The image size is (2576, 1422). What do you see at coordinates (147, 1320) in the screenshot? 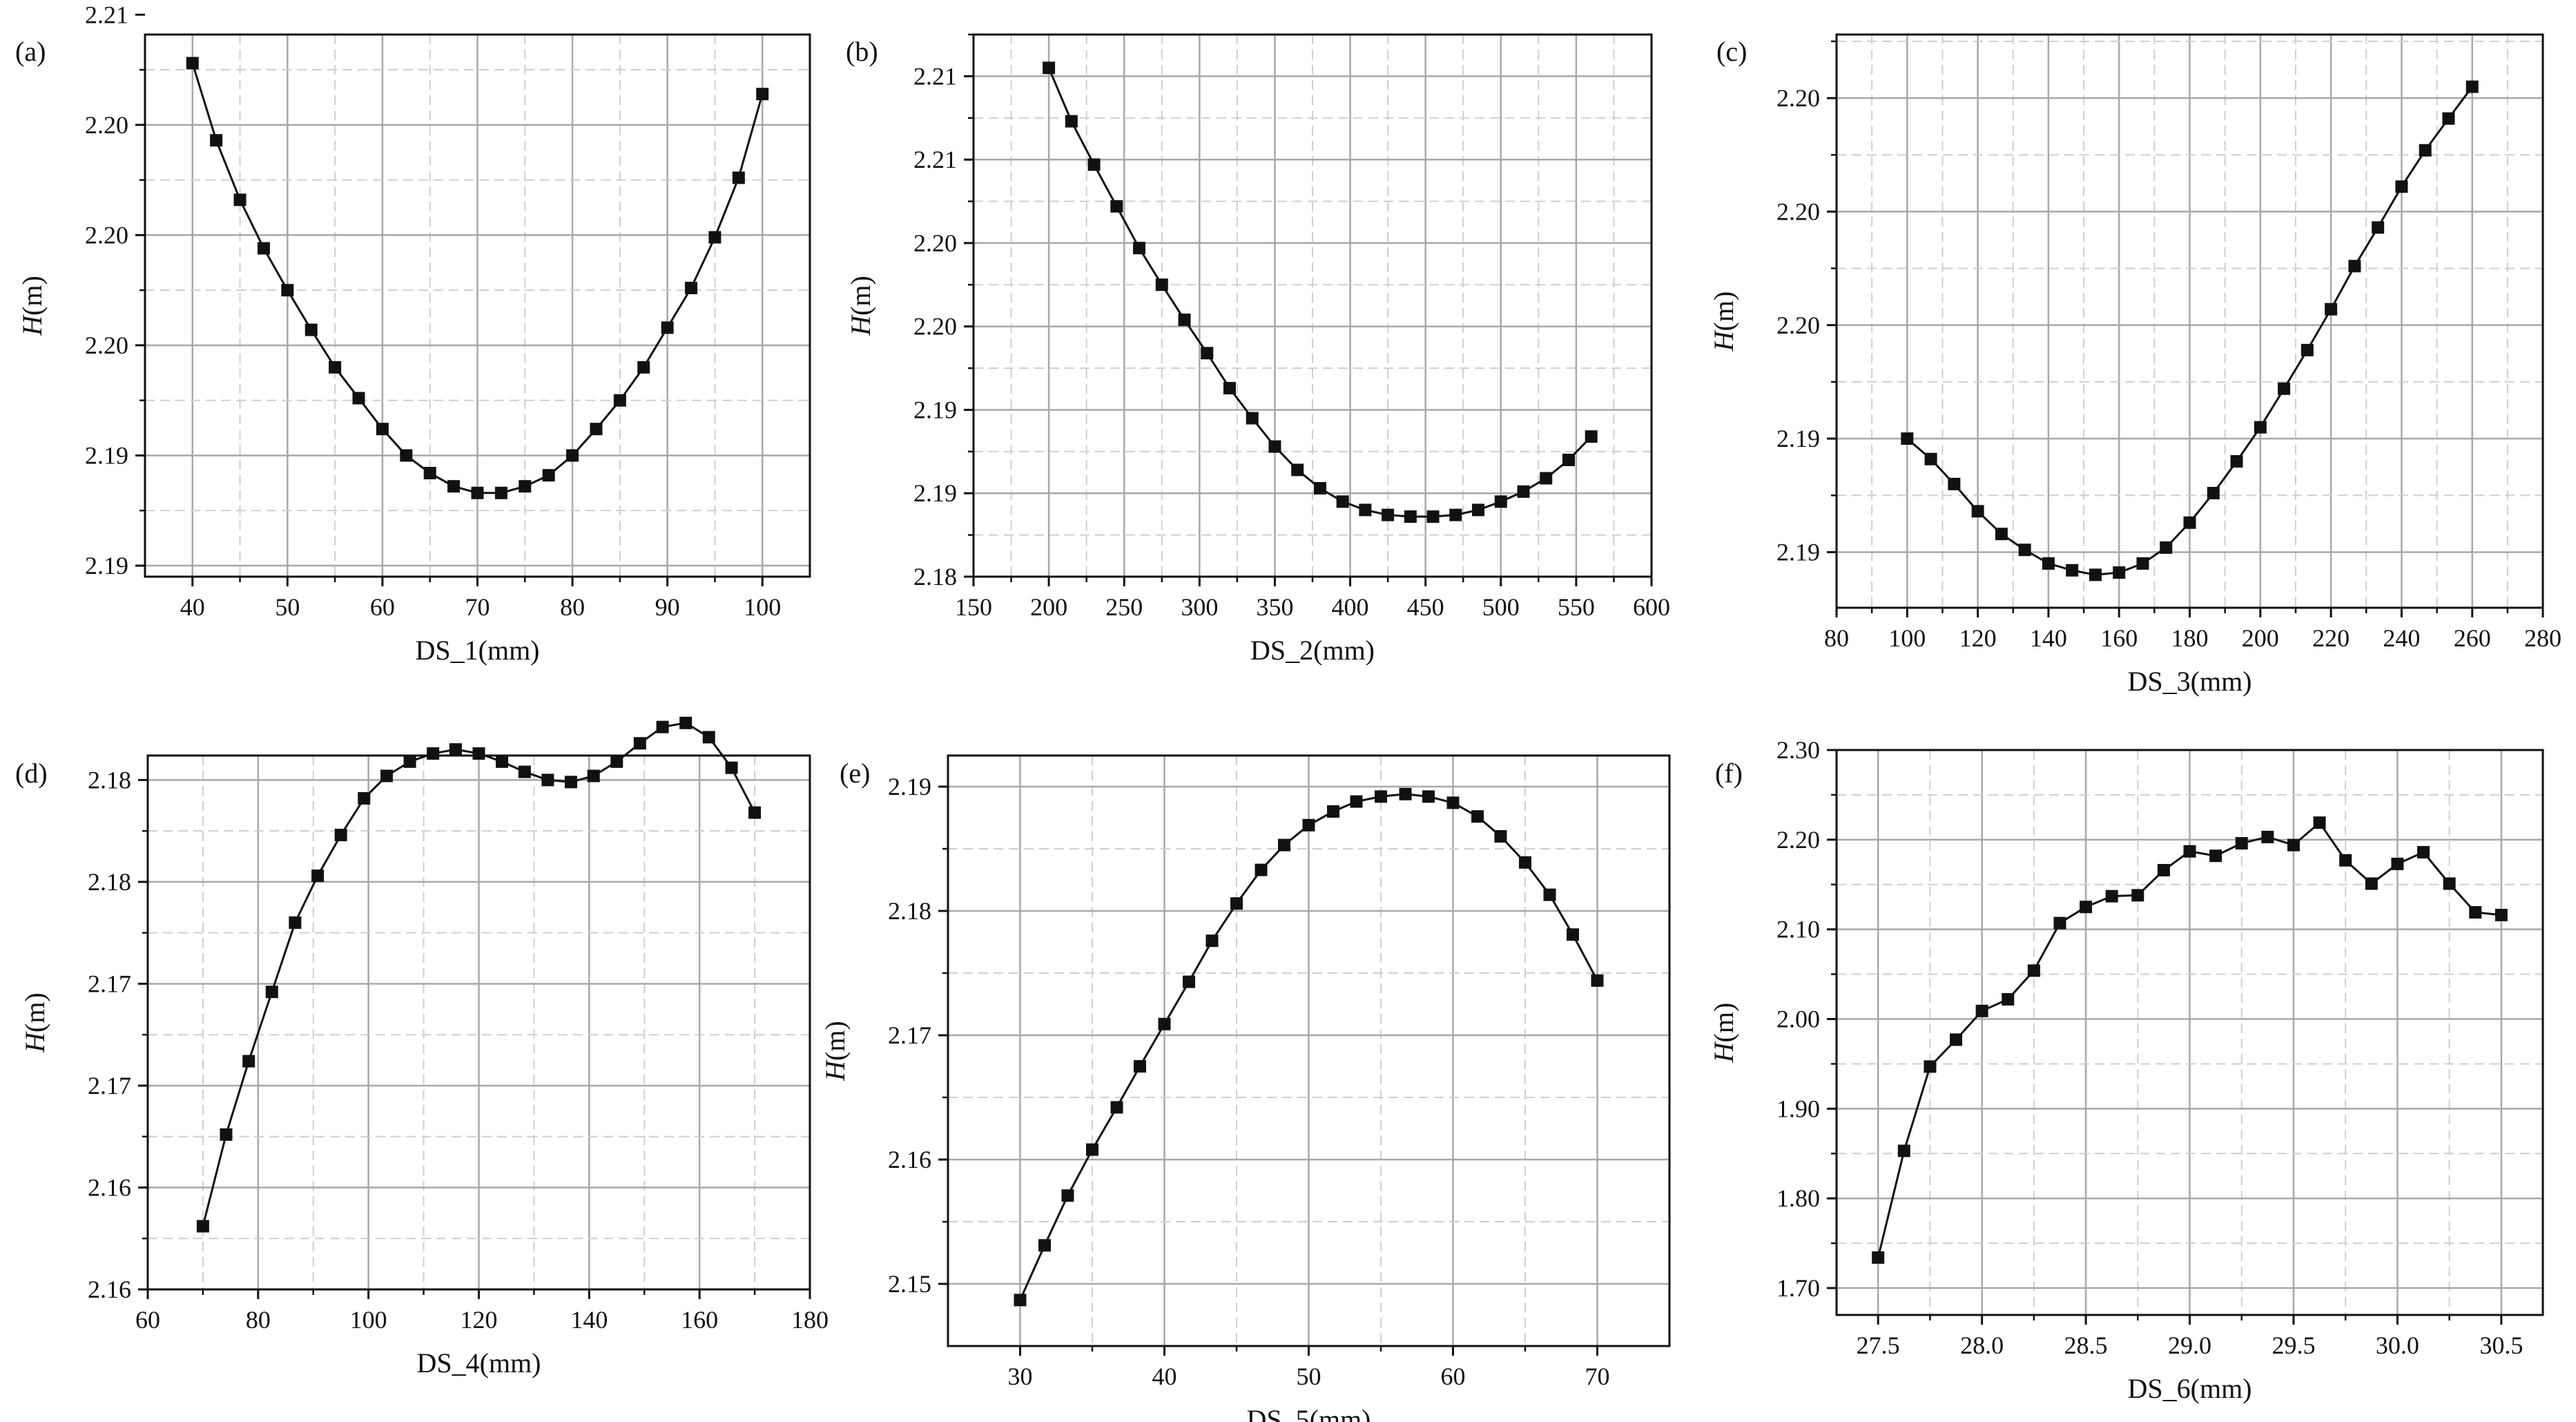
I see `x-tick-label: 60` at bounding box center [147, 1320].